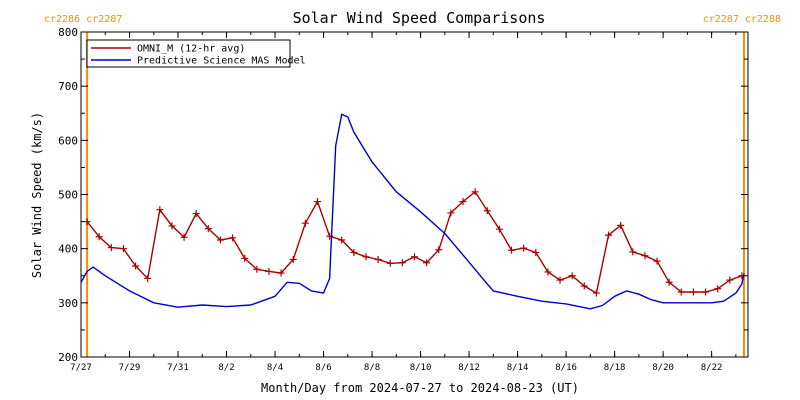 This screenshot has width=800, height=400. Describe the element at coordinates (615, 368) in the screenshot. I see `x-tick-label: 8/18` at that location.